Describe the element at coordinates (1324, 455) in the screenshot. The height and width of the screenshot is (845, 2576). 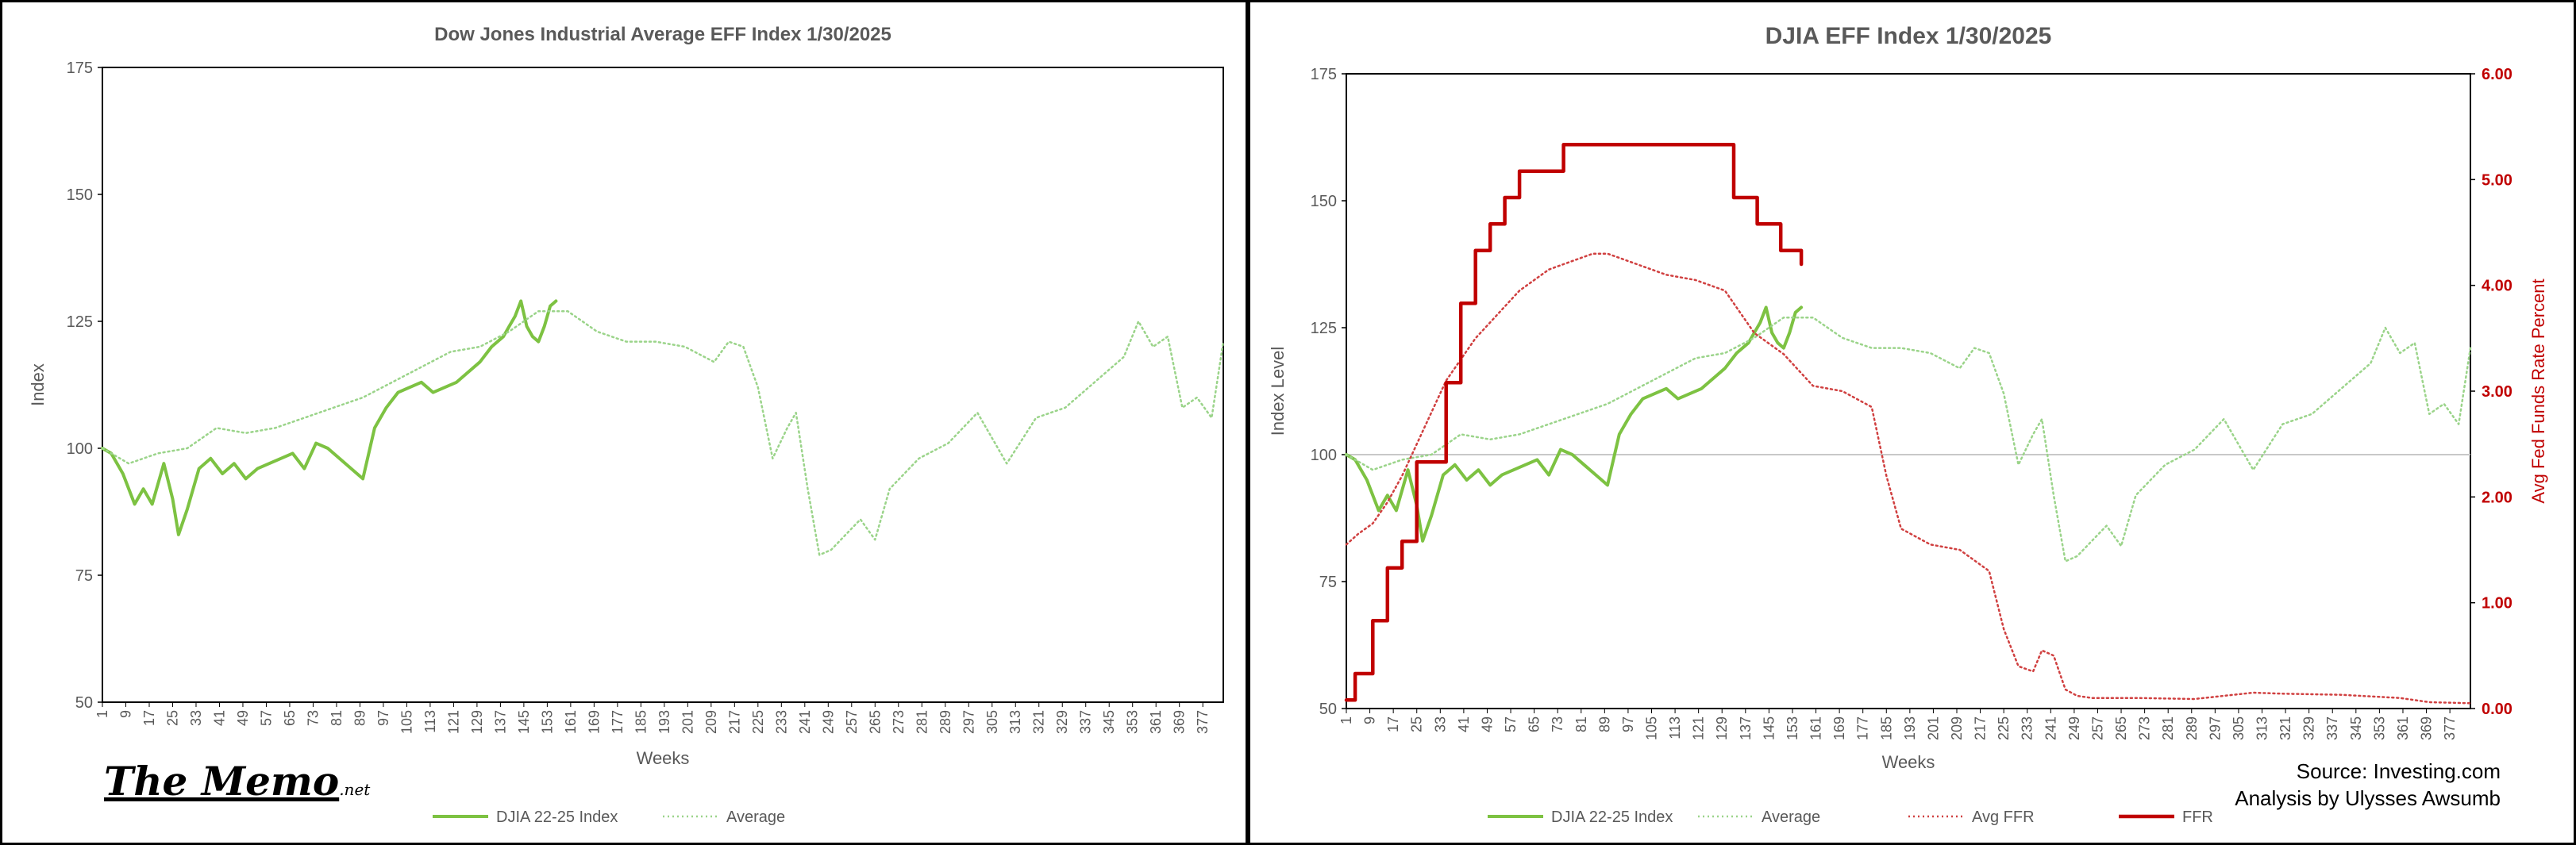
I see `y-tick-label: 100` at that location.